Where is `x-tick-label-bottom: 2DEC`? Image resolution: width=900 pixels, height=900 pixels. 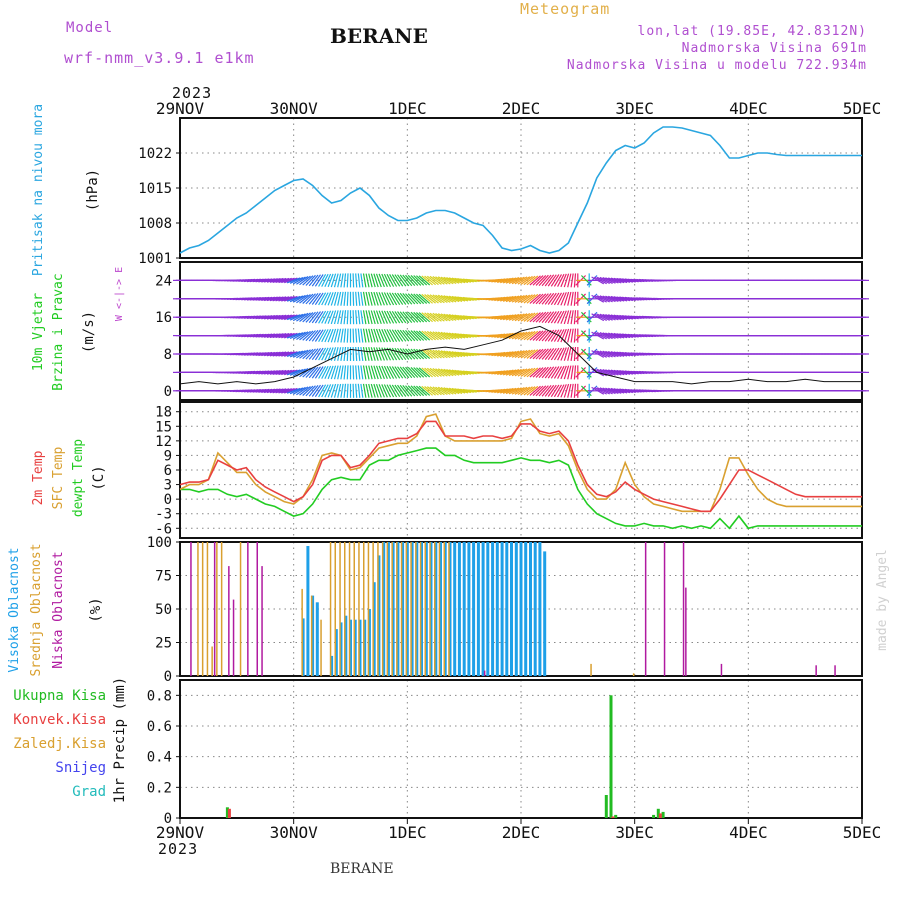 x-tick-label-bottom: 2DEC is located at coordinates (521, 832).